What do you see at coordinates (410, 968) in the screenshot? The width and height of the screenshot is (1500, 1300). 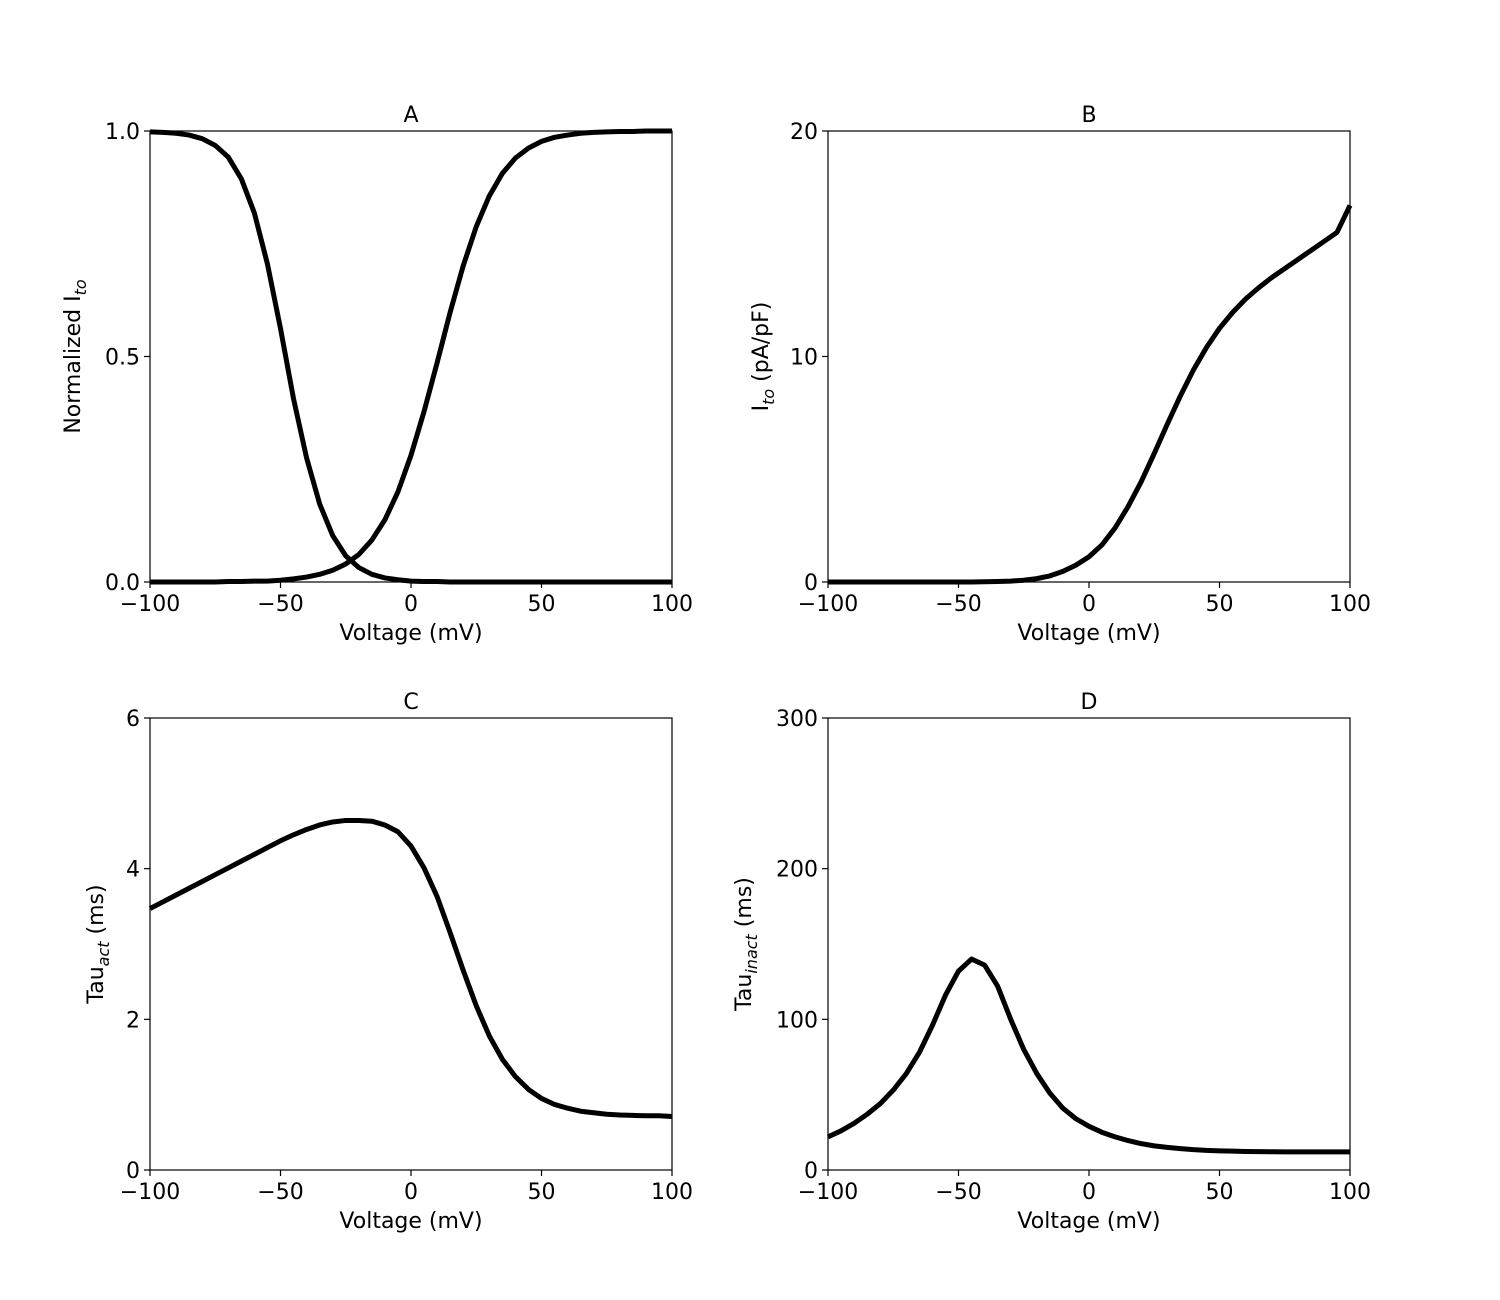 I see `series-line-c-tau-act` at bounding box center [410, 968].